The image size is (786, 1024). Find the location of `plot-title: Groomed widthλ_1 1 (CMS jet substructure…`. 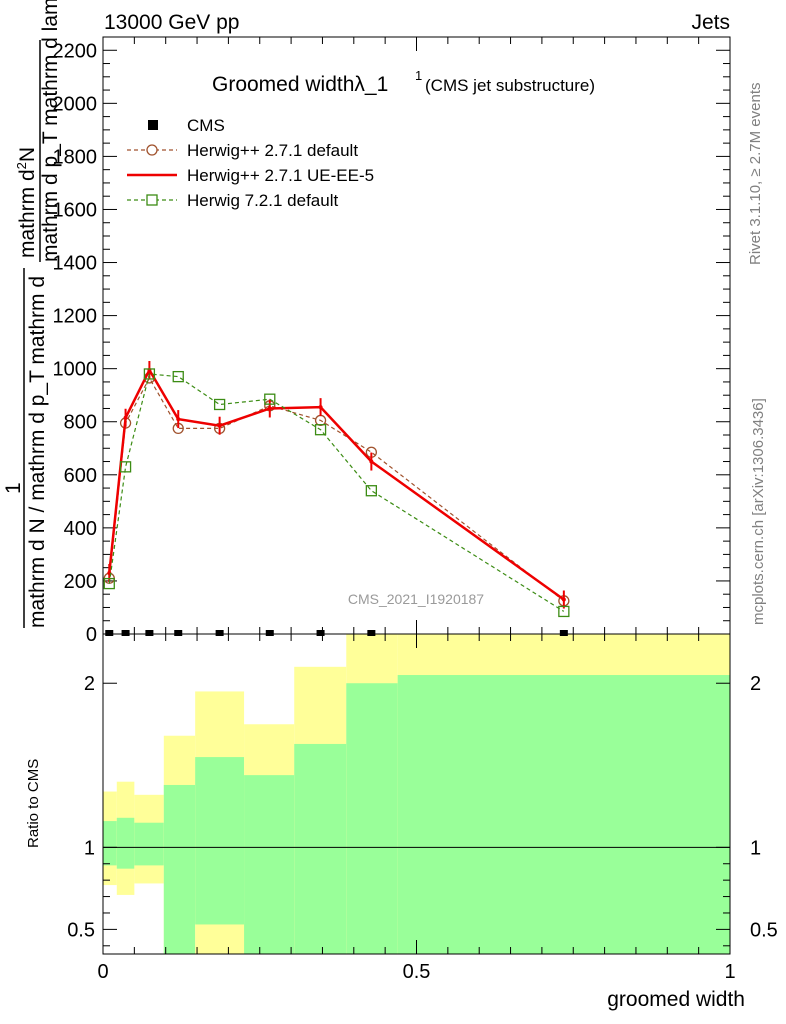

plot-title: Groomed widthλ_1 1 (CMS jet substructure… is located at coordinates (403, 82).